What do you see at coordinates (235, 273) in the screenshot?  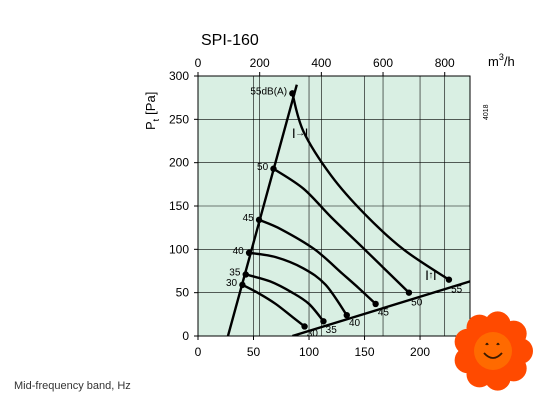 I see `curve-label-left: 35` at bounding box center [235, 273].